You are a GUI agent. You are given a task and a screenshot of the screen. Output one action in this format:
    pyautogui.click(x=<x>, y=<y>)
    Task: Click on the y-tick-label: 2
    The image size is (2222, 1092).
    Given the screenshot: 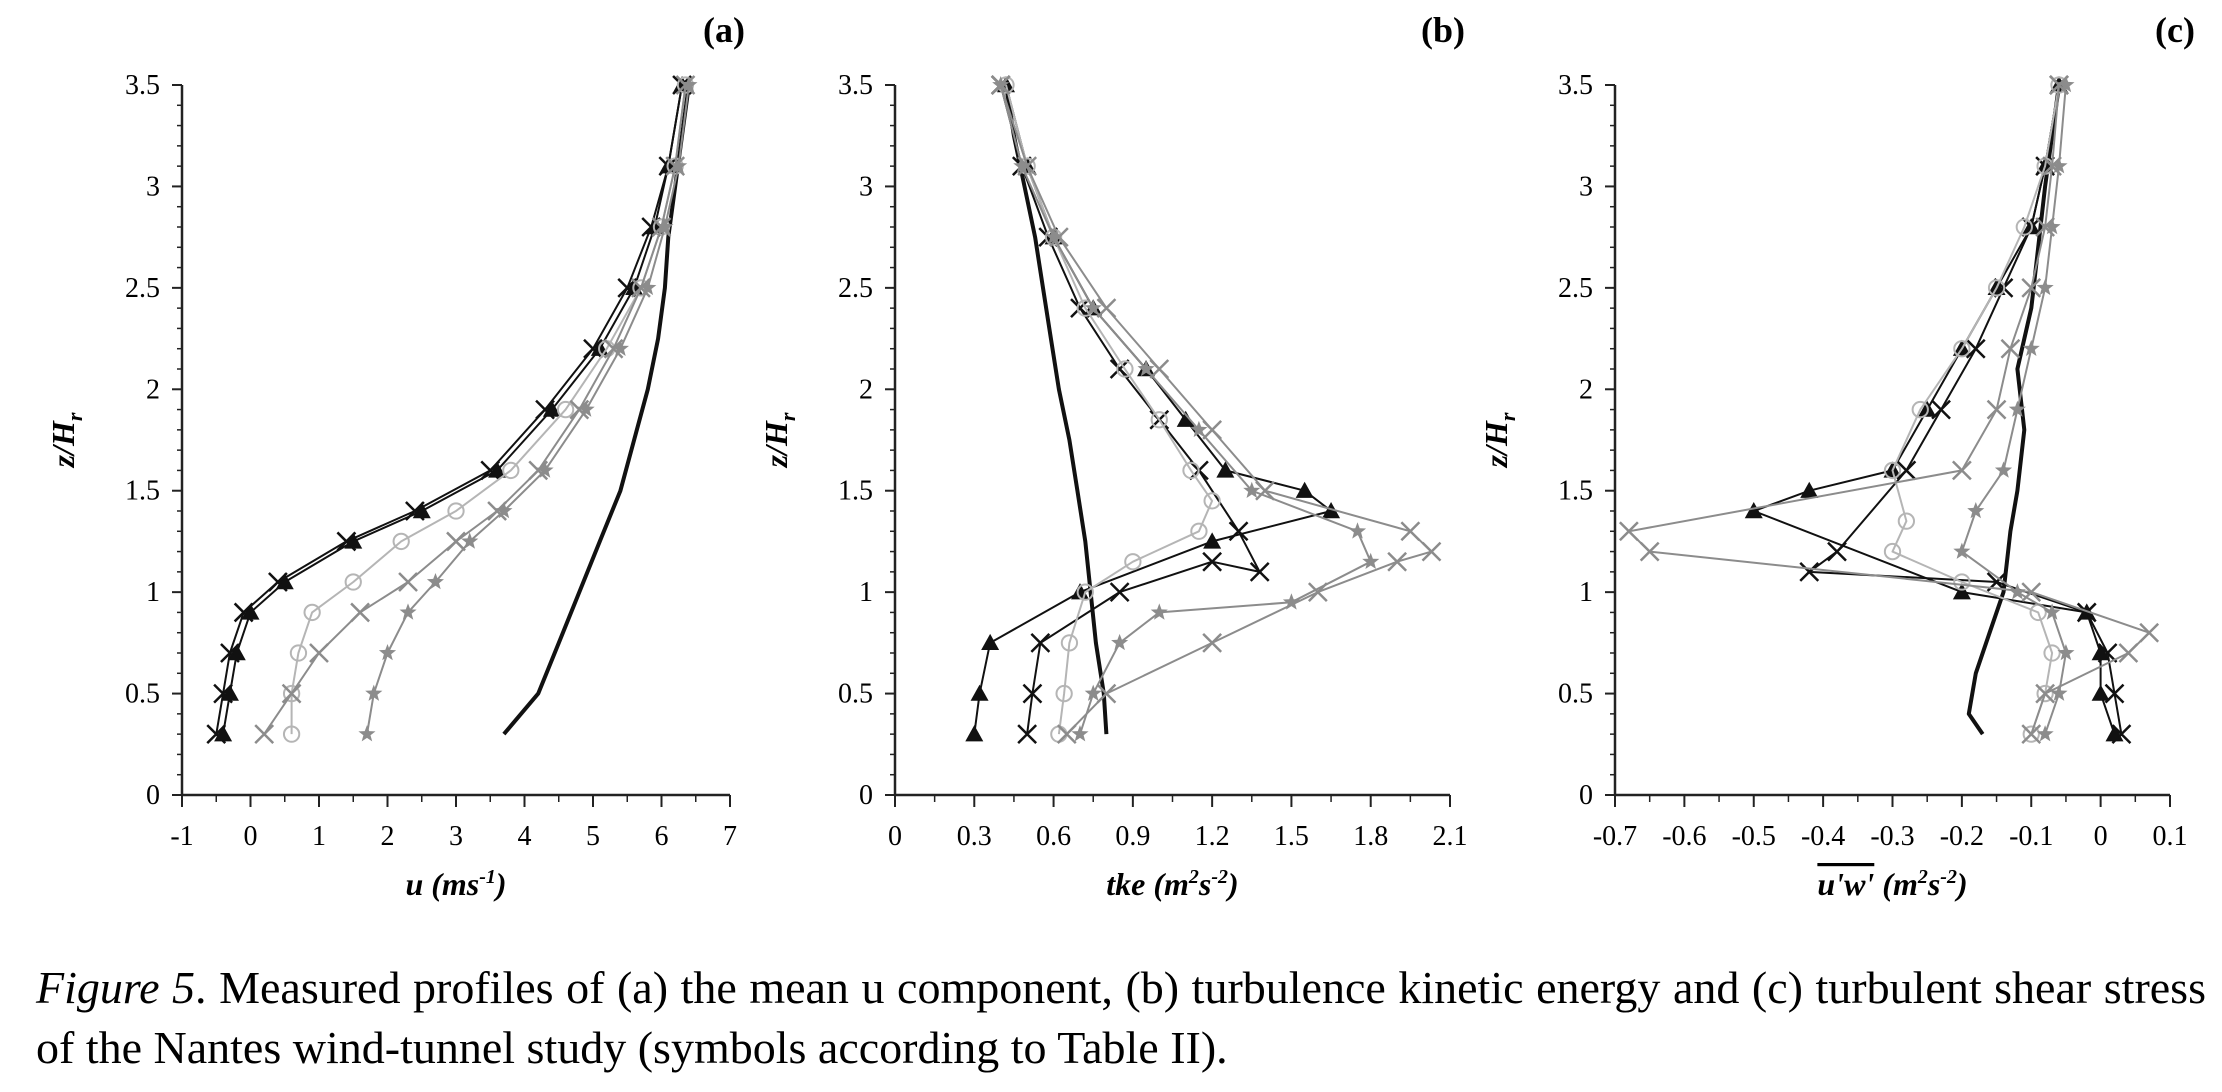 What is the action you would take?
    pyautogui.click(x=153, y=389)
    